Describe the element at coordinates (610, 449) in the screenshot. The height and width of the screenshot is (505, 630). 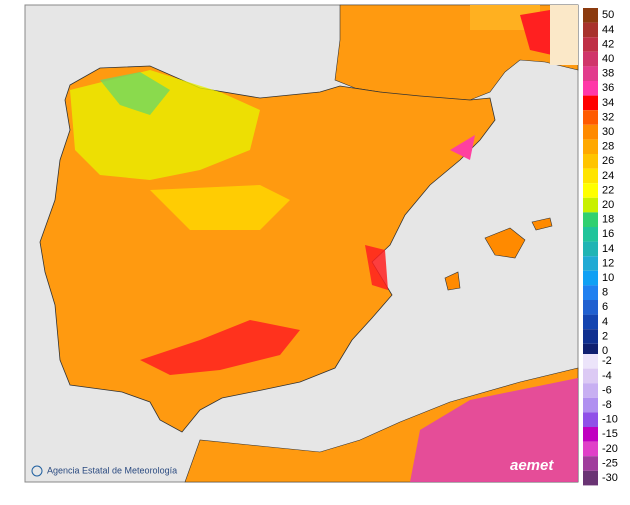
I see `legend-label: -20` at that location.